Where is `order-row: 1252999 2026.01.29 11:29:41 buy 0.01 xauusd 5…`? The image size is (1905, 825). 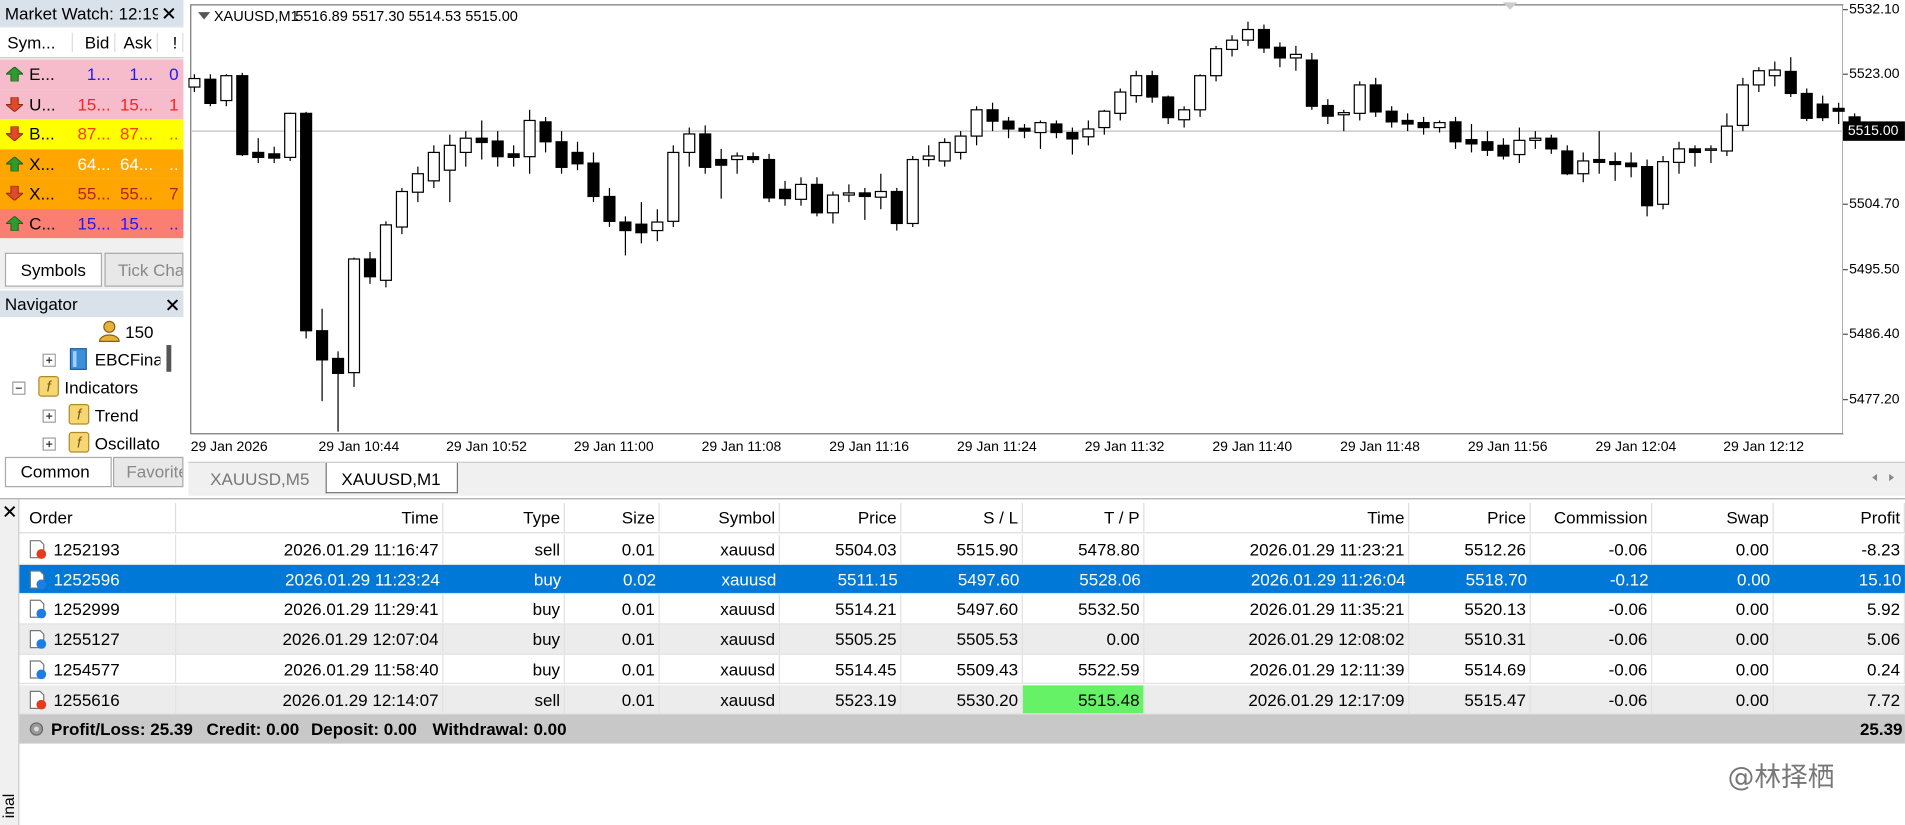
order-row: 1252999 2026.01.29 11:29:41 buy 0.01 xauusd 5… is located at coordinates (962, 609).